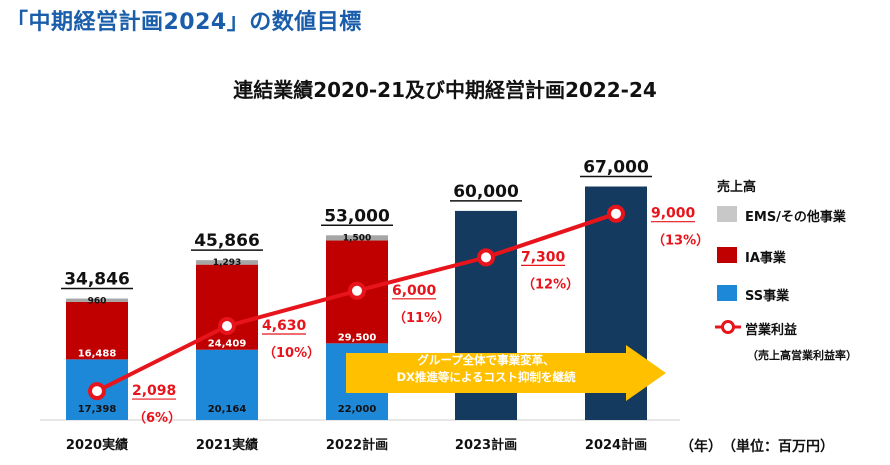 This screenshot has height=465, width=890. What do you see at coordinates (767, 296) in the screenshot?
I see `legend-label-ss: SS事業` at bounding box center [767, 296].